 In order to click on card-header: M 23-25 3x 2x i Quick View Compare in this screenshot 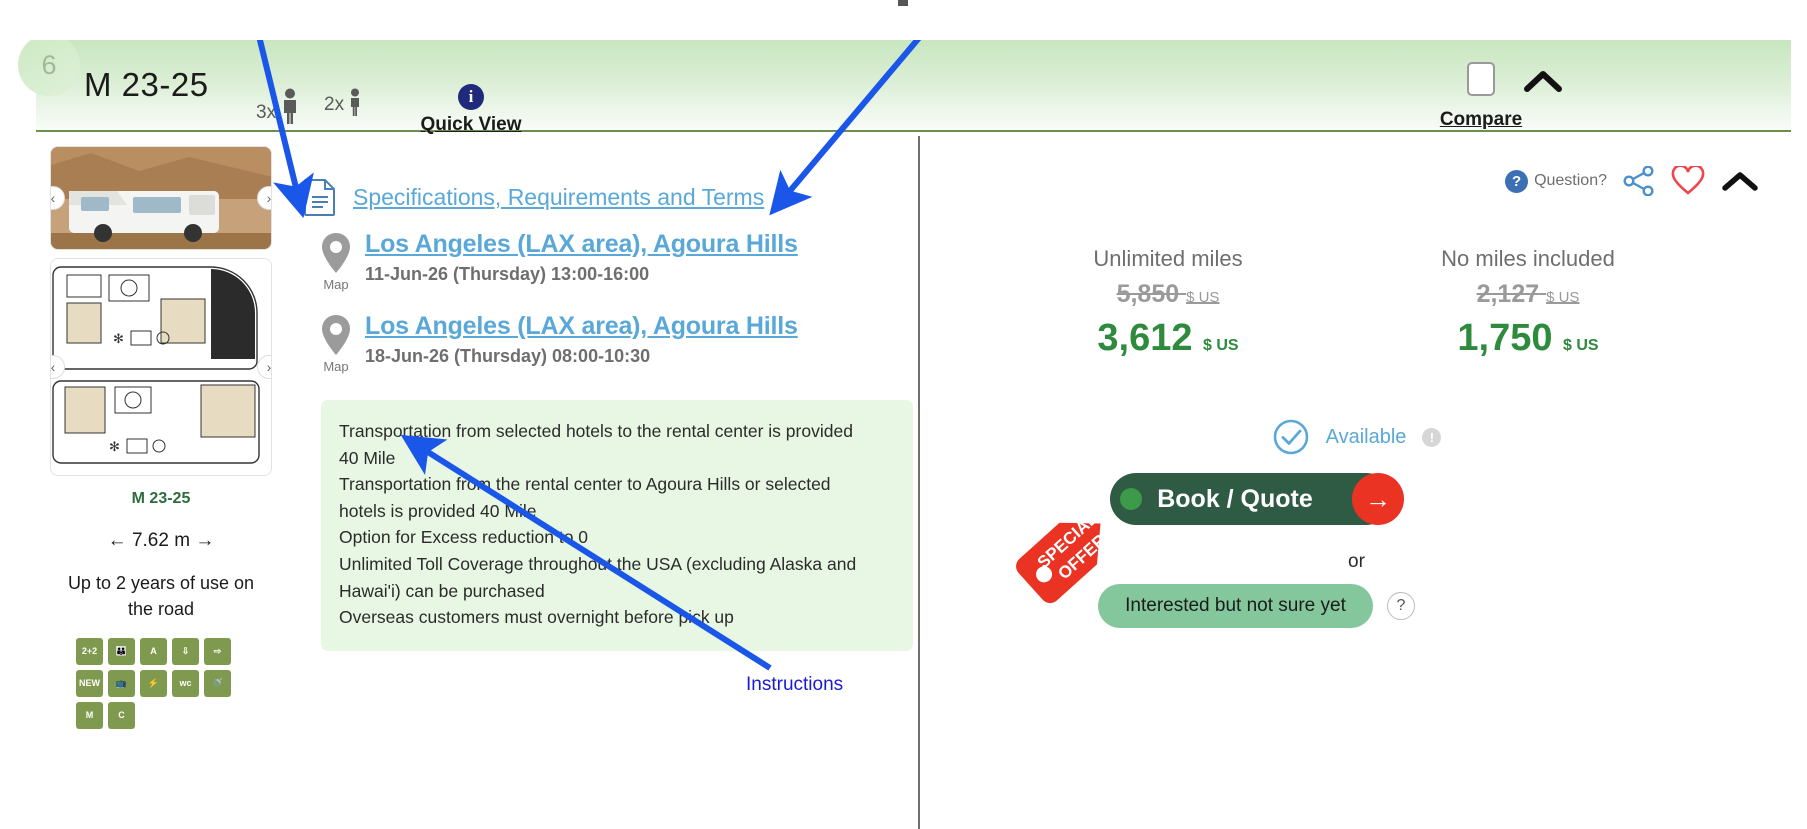, I will do `click(913, 87)`.